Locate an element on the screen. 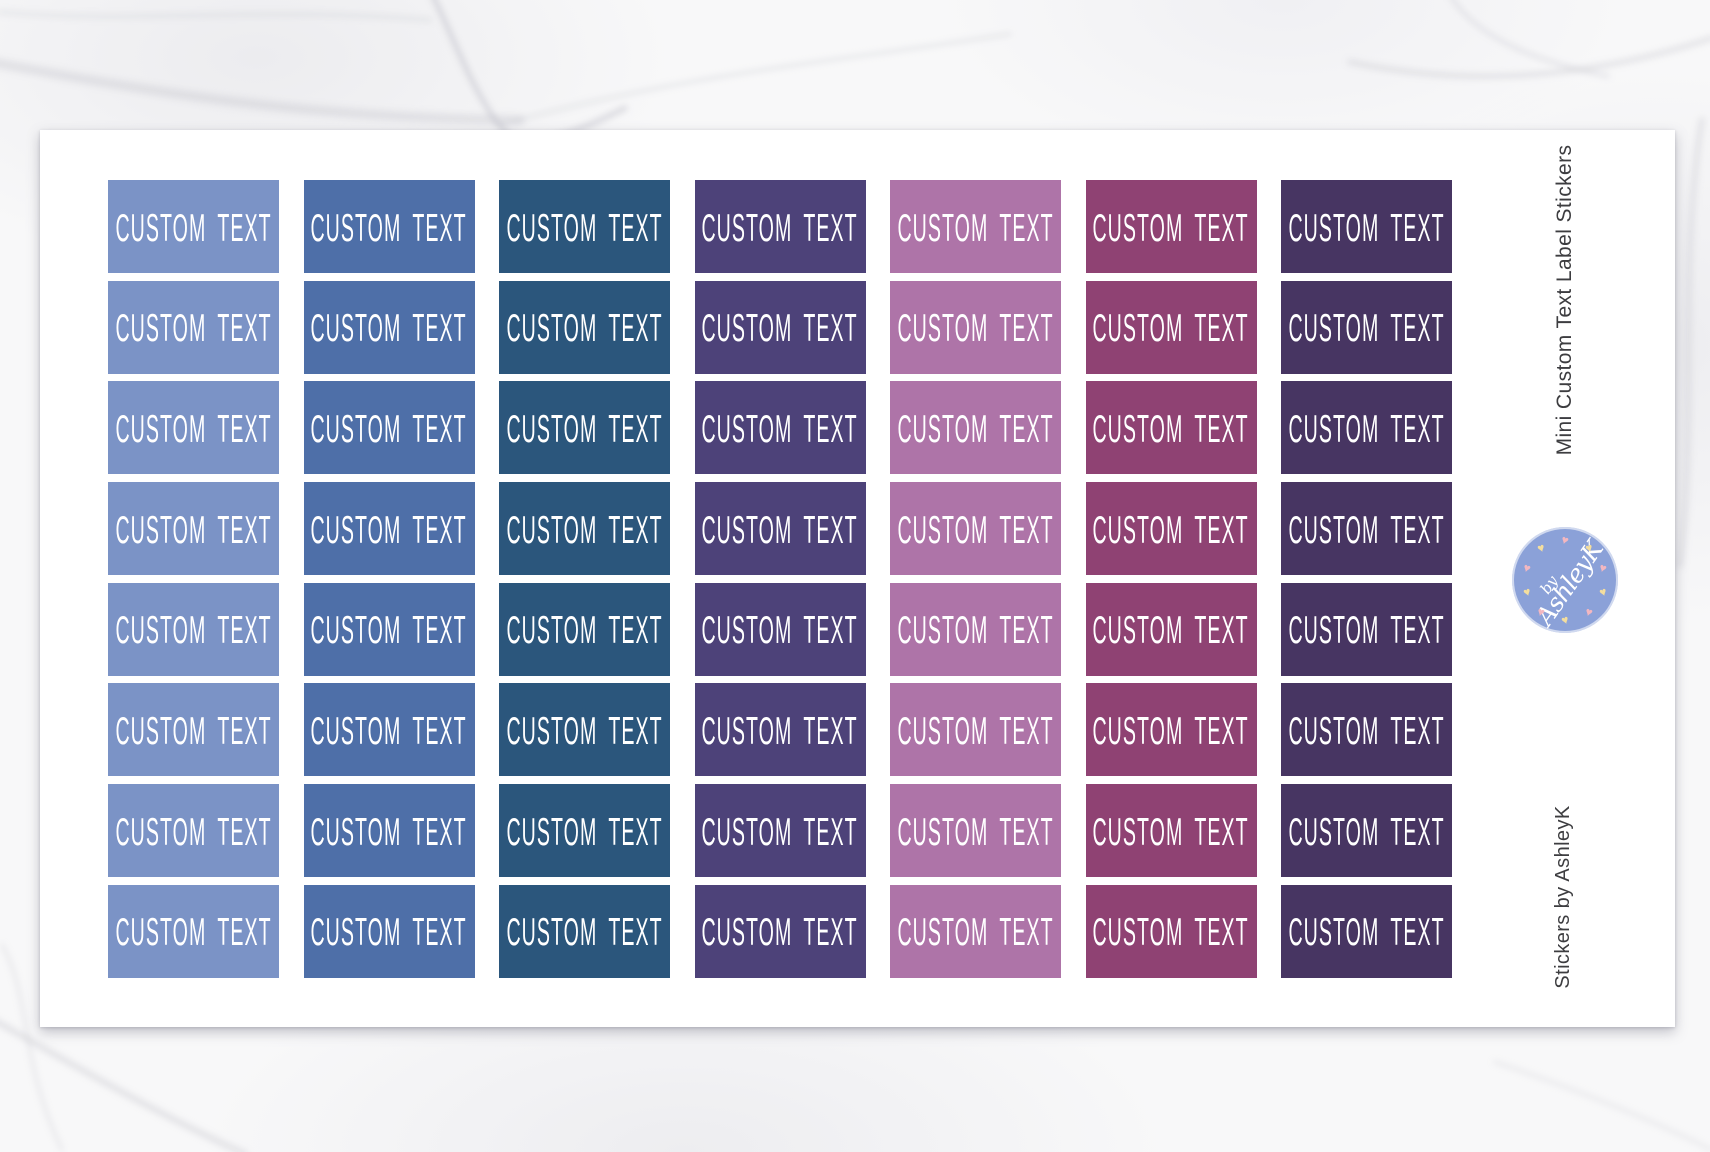 This screenshot has width=1710, height=1152. brand-logo-badge: by AshleyK ♥ ♥ ♥ ♥ ♥ ♥ ♥ ♥ ♥ ♥ is located at coordinates (1565, 580).